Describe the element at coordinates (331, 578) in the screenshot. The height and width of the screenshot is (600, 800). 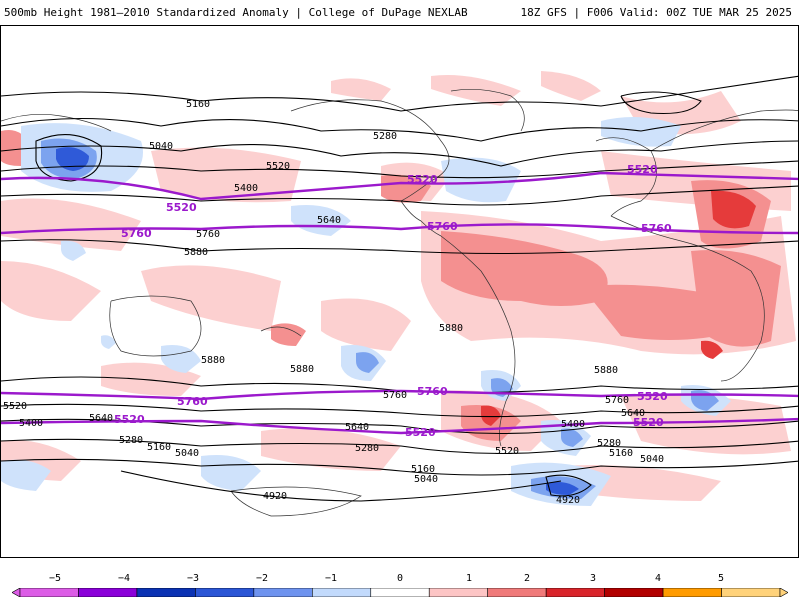
I see `colorbar-tick-label: −1` at that location.